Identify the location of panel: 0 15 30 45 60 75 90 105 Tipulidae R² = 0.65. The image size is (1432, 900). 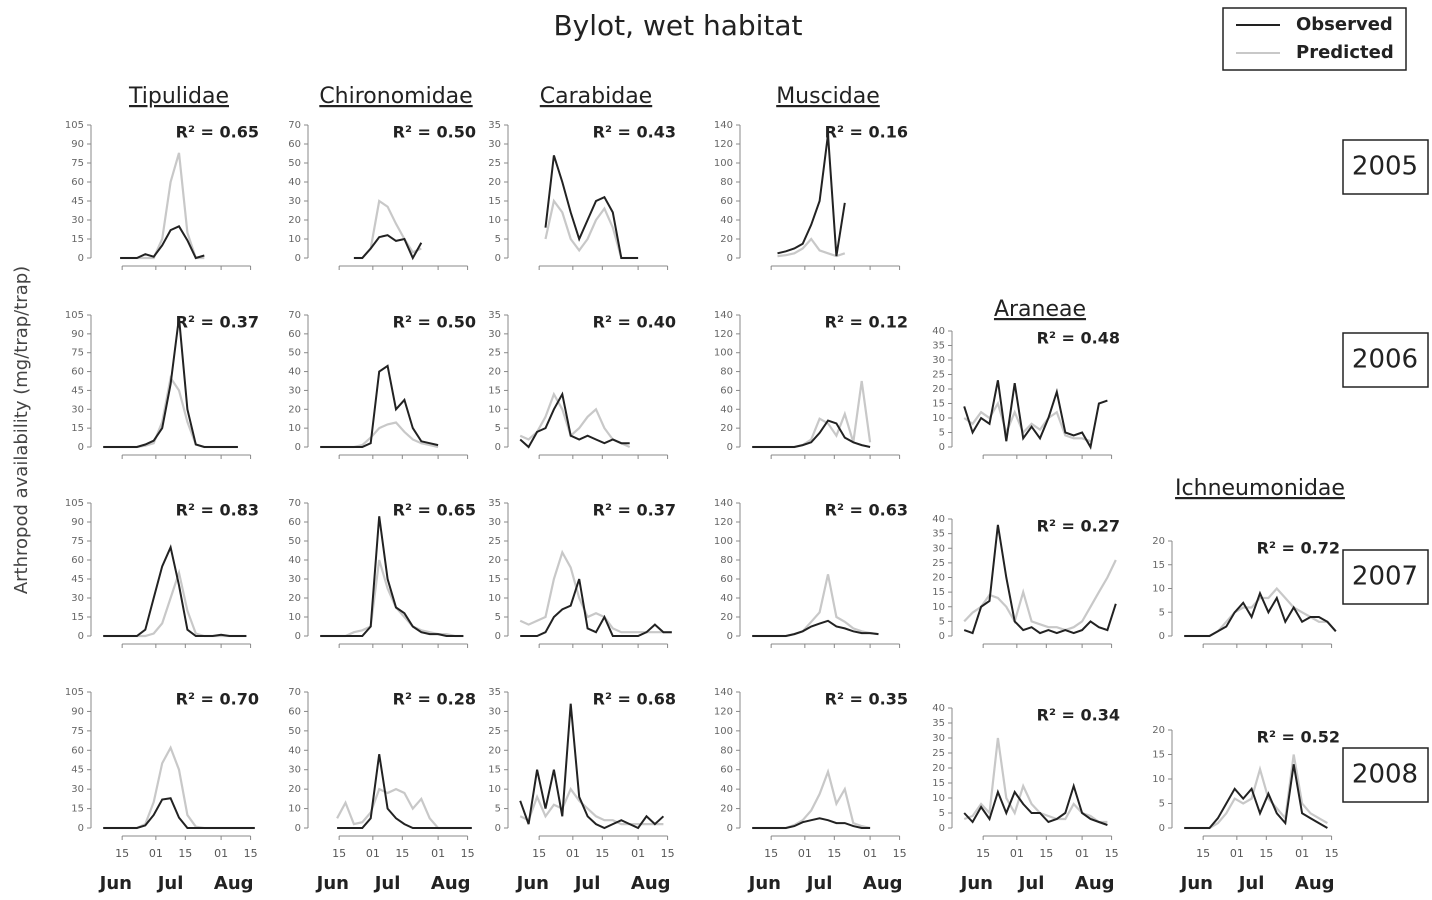
(162, 177).